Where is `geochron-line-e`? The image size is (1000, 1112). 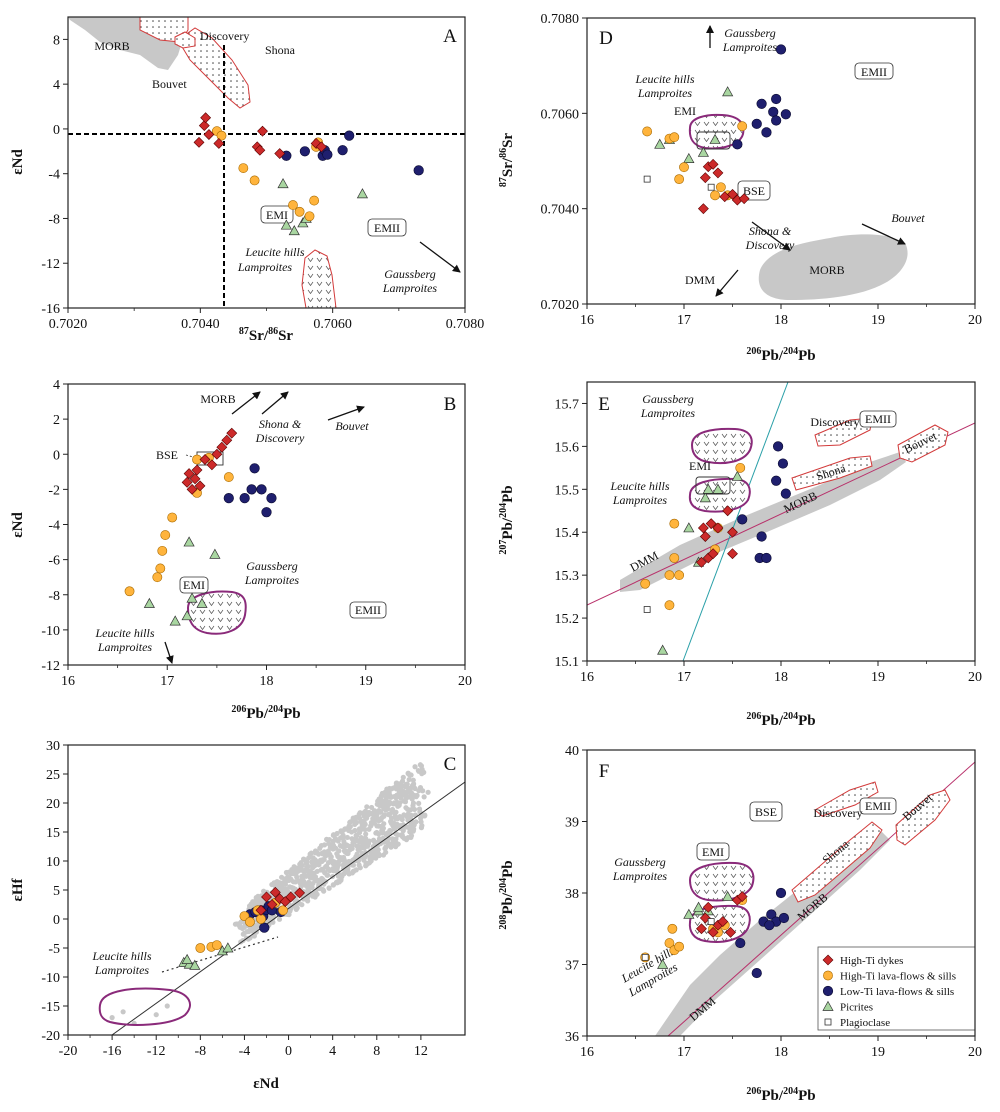
geochron-line-e is located at coordinates (735, 521).